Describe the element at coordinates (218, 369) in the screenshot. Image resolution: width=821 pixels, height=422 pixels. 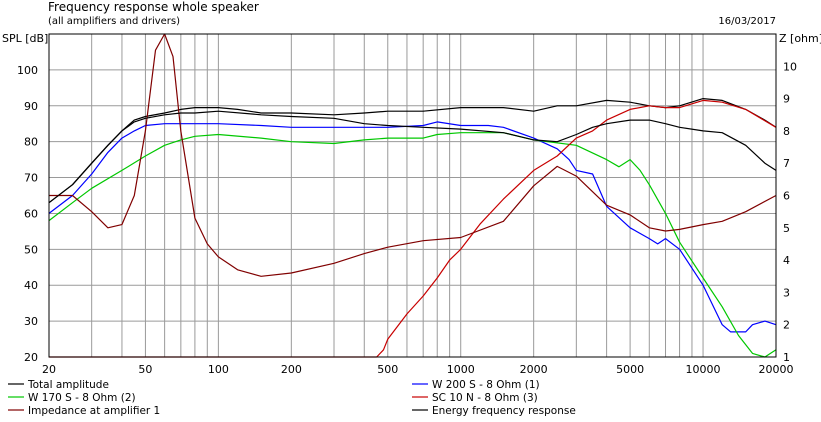
I see `x-tick-label: 100` at that location.